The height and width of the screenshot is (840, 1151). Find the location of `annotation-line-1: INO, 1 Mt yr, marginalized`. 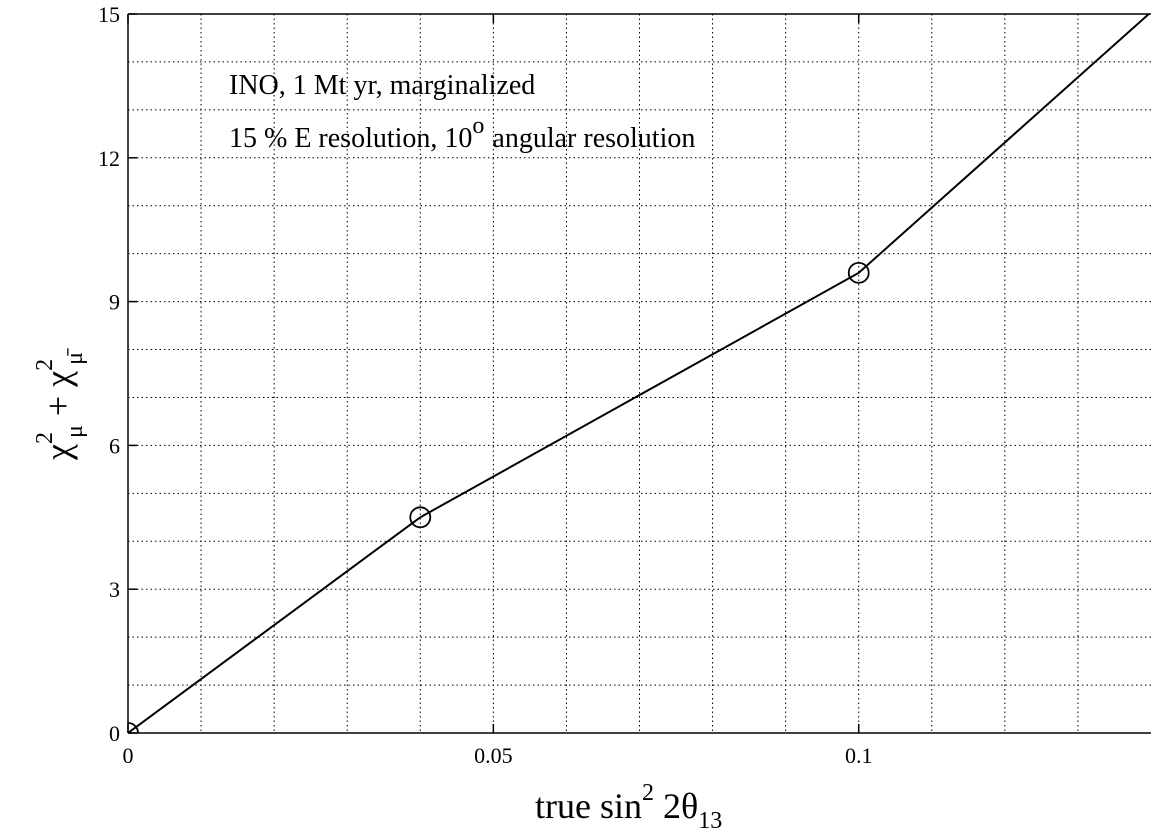

annotation-line-1: INO, 1 Mt yr, marginalized is located at coordinates (382, 85).